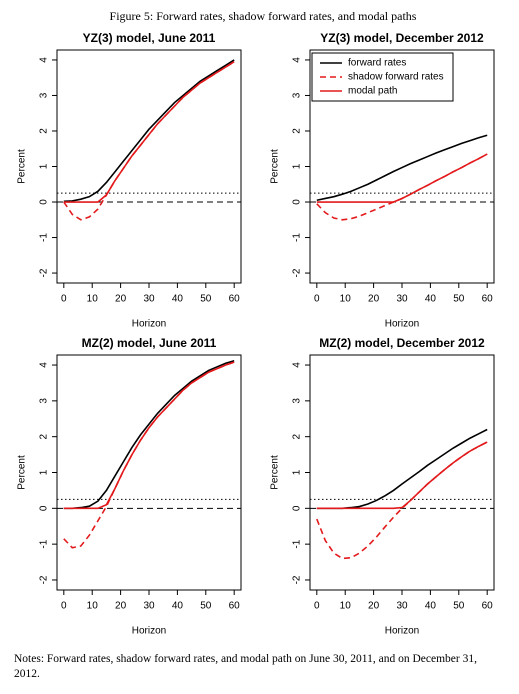 Image resolution: width=519 pixels, height=694 pixels. I want to click on panel-title: MZ(2) model, December 2012, so click(402, 343).